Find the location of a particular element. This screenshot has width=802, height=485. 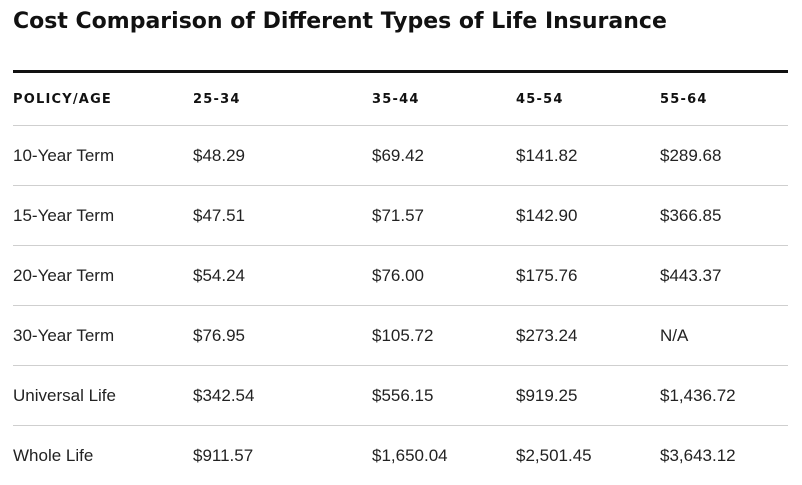

table-header: POLICY/AGE 25-34 35-44 45-54 55-64 is located at coordinates (400, 99).